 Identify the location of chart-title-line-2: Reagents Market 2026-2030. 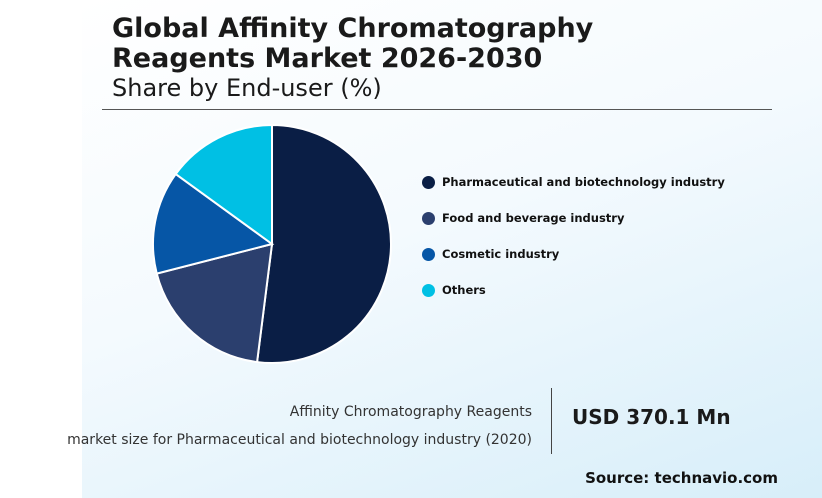
(327, 58).